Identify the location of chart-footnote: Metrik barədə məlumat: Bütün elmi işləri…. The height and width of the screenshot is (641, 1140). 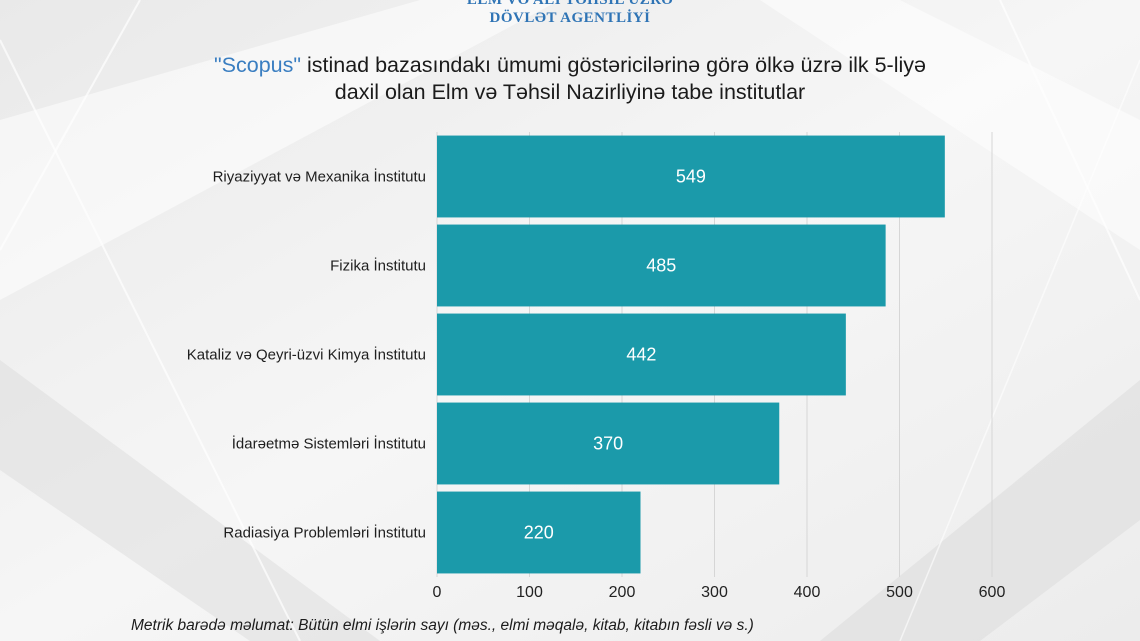
(442, 625).